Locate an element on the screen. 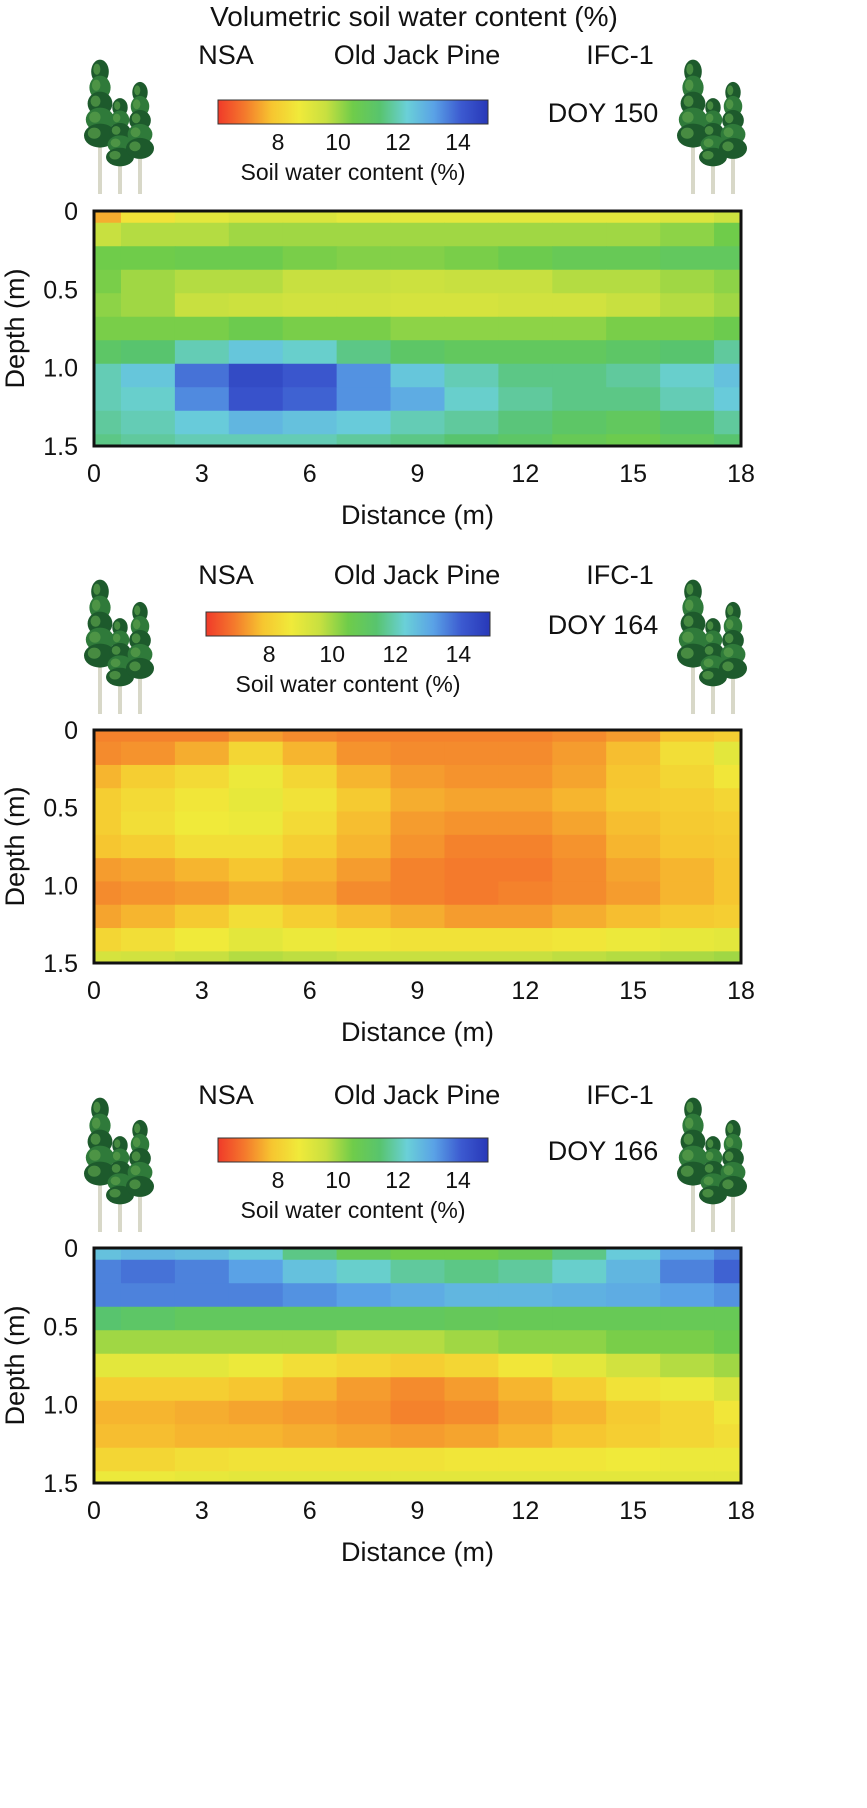 The image size is (867, 1808). colorbar-tick-label: 8 is located at coordinates (269, 654).